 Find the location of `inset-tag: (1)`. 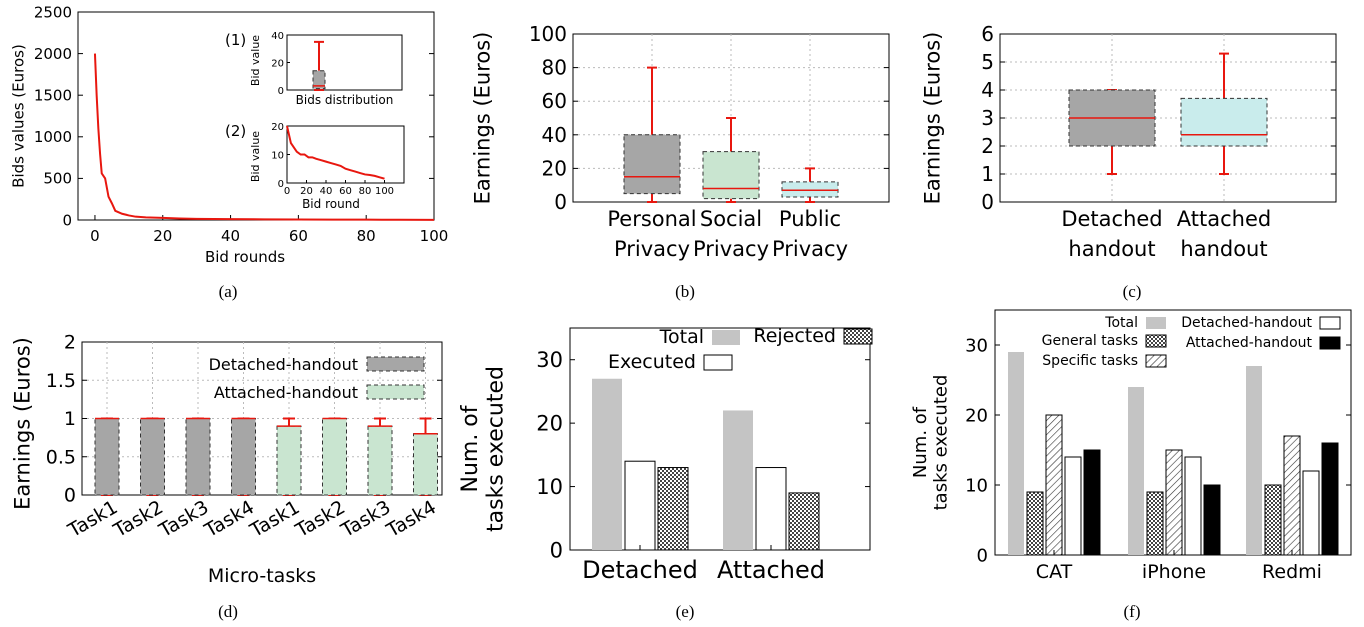

inset-tag: (1) is located at coordinates (235, 40).